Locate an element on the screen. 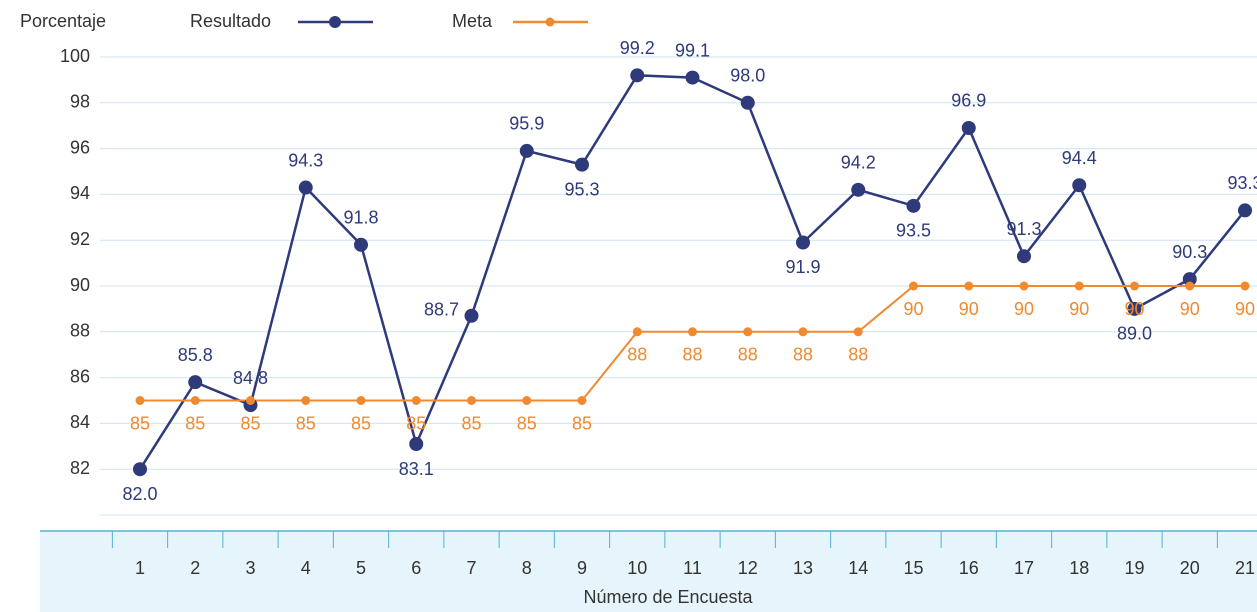  y-tick-label: 82 is located at coordinates (80, 468).